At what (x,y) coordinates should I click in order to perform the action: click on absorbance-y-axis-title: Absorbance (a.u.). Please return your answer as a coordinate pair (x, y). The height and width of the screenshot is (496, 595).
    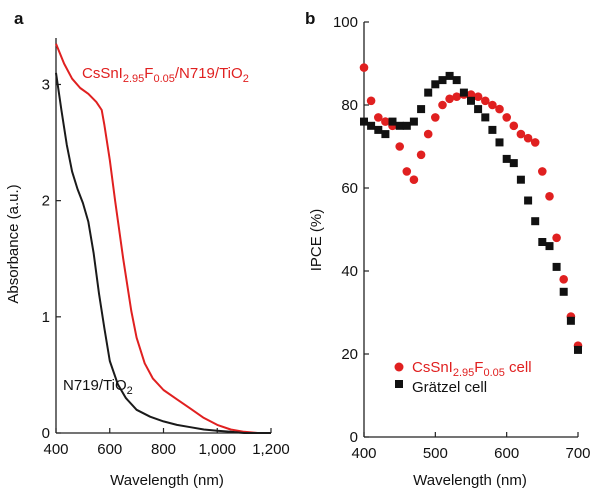
    Looking at the image, I should click on (13, 243).